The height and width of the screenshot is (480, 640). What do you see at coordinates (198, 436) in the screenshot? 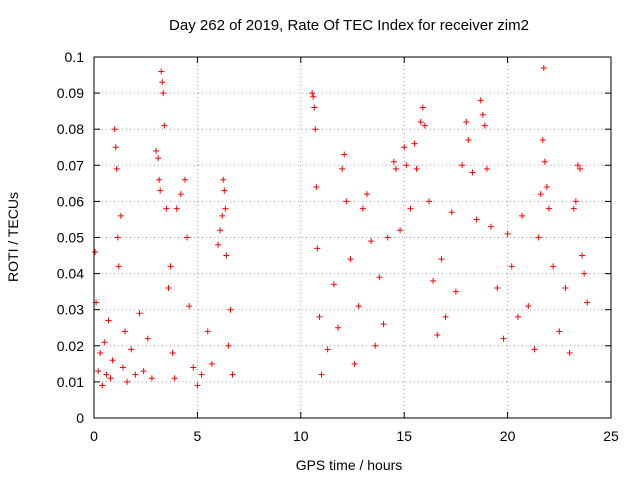
I see `x-tick-label: 5` at bounding box center [198, 436].